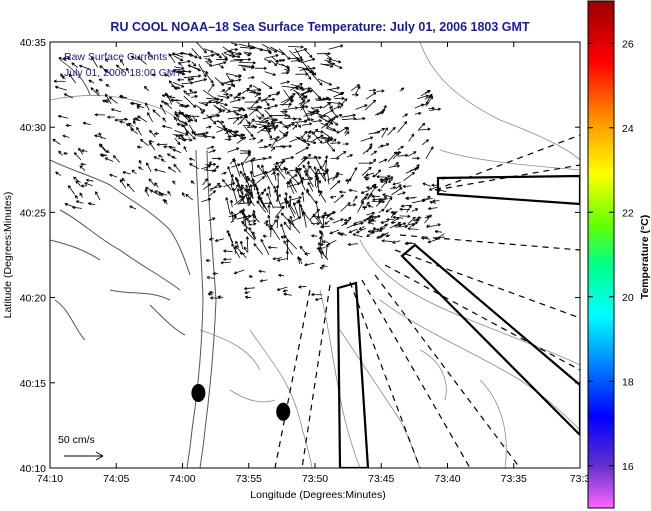  Describe the element at coordinates (514, 479) in the screenshot. I see `x-tick-label: 73:35` at that location.